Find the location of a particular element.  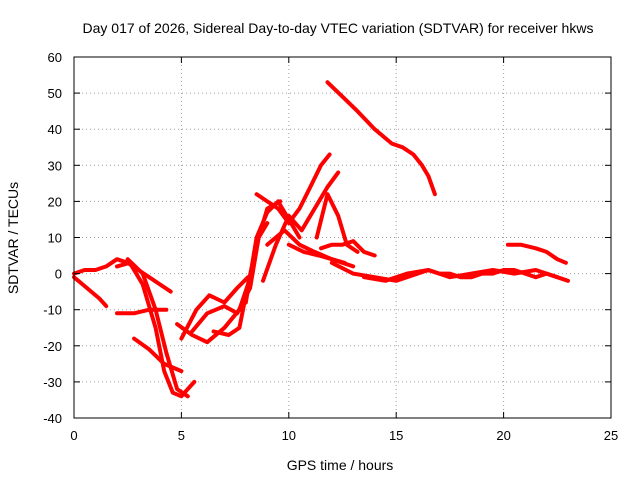

y-tick-label: 10 is located at coordinates (55, 238).